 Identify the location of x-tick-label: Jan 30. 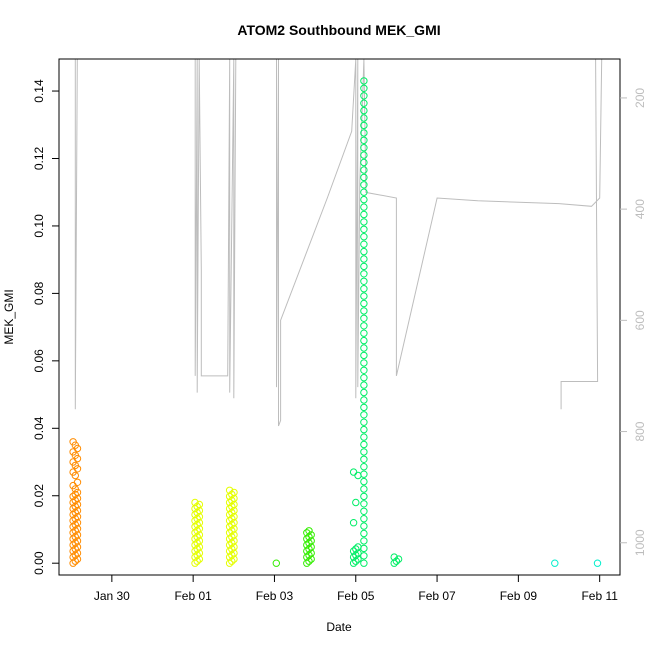
(112, 596).